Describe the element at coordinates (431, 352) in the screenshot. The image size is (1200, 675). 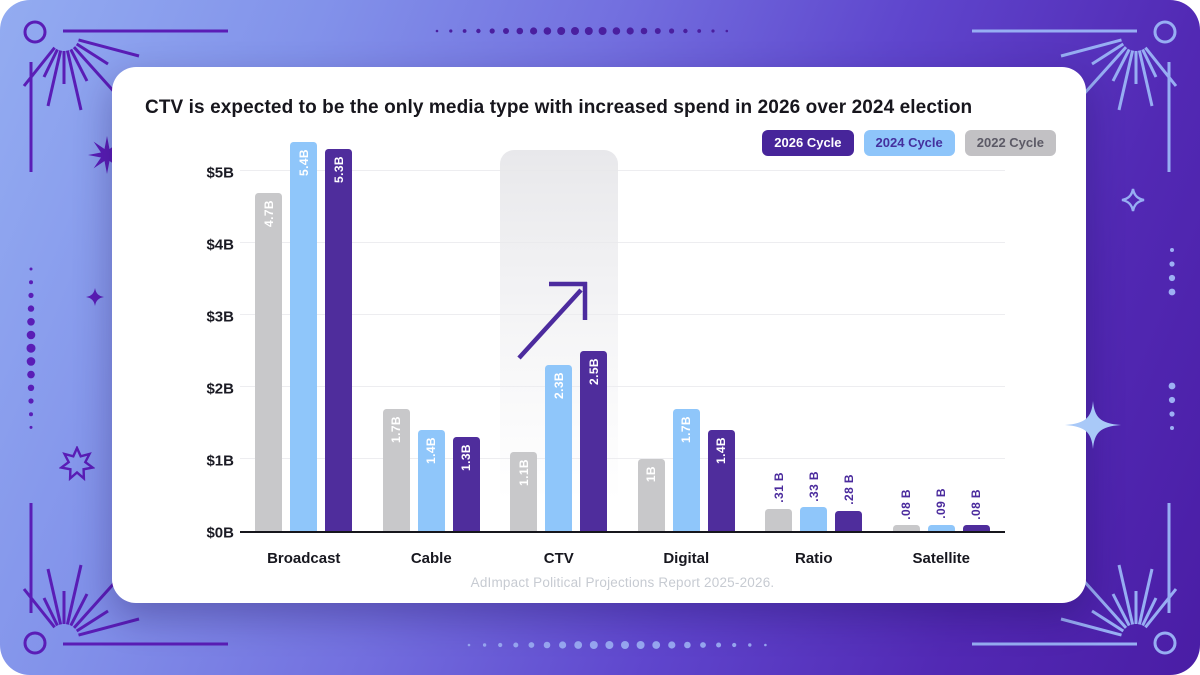
I see `bar-group-cable: 1.7B 1.4B 1.3B` at that location.